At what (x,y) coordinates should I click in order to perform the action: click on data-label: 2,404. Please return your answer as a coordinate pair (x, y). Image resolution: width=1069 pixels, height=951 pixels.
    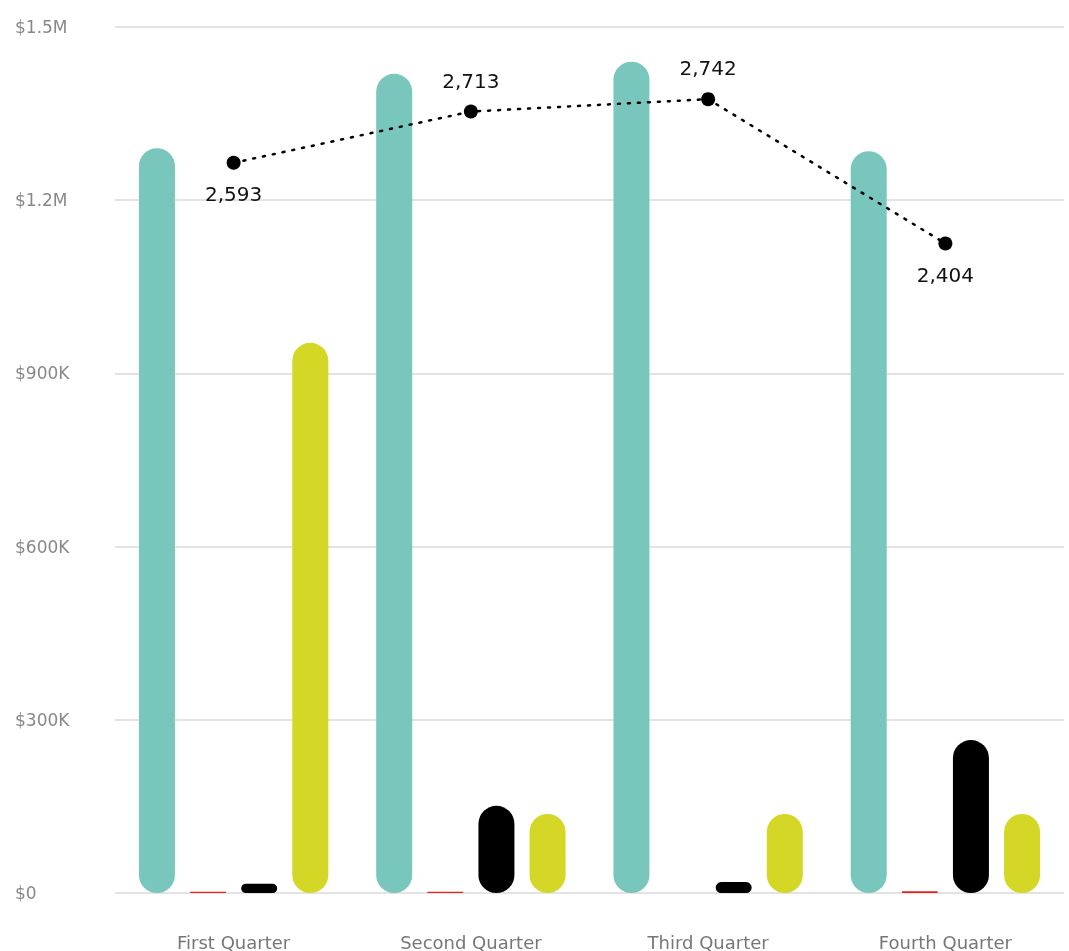
    Looking at the image, I should click on (945, 274).